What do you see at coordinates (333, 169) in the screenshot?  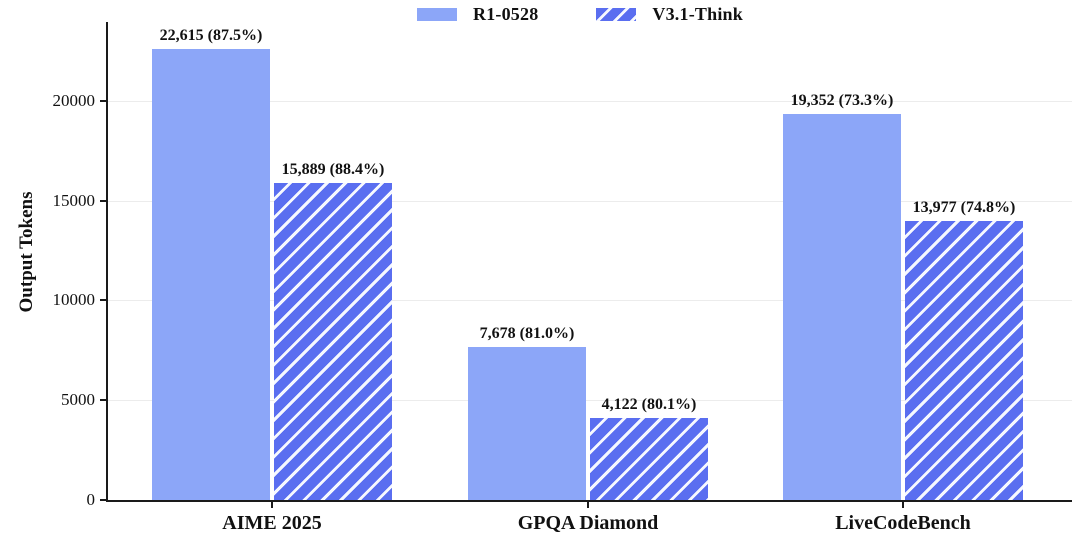 I see `bar-value-label-v3-1-think-aime-2025: 15,889 (88.4%)` at bounding box center [333, 169].